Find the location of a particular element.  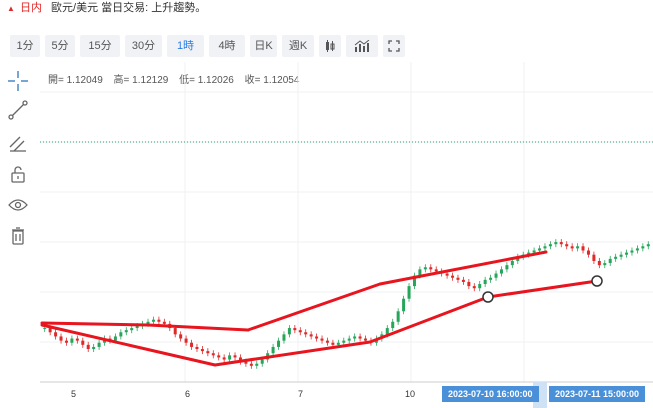

low-value: 低= 1.12026 is located at coordinates (206, 80).